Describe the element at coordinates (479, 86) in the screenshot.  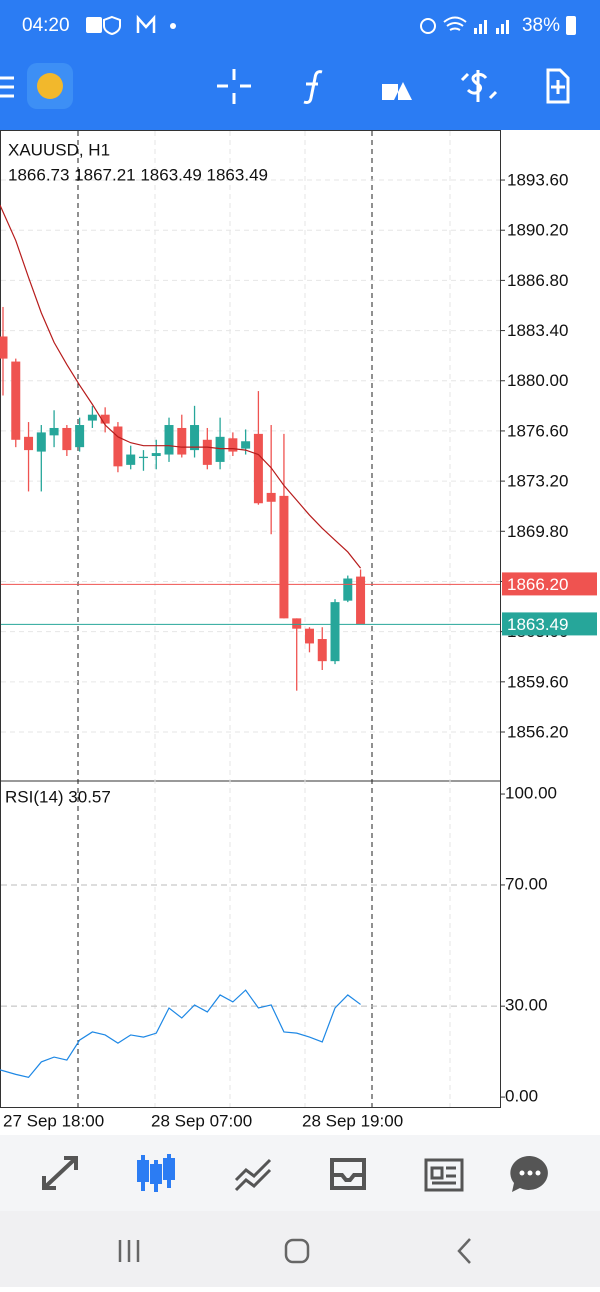
I see `trade-button` at that location.